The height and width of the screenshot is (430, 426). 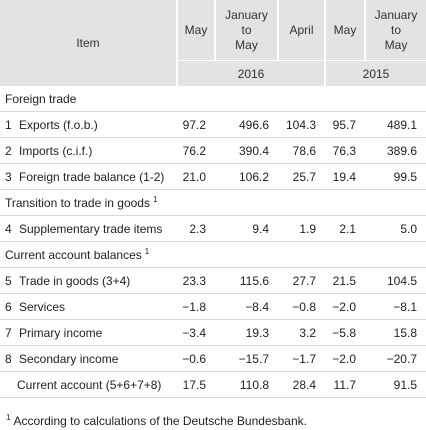 I want to click on value-cell: 3.2, so click(x=301, y=332).